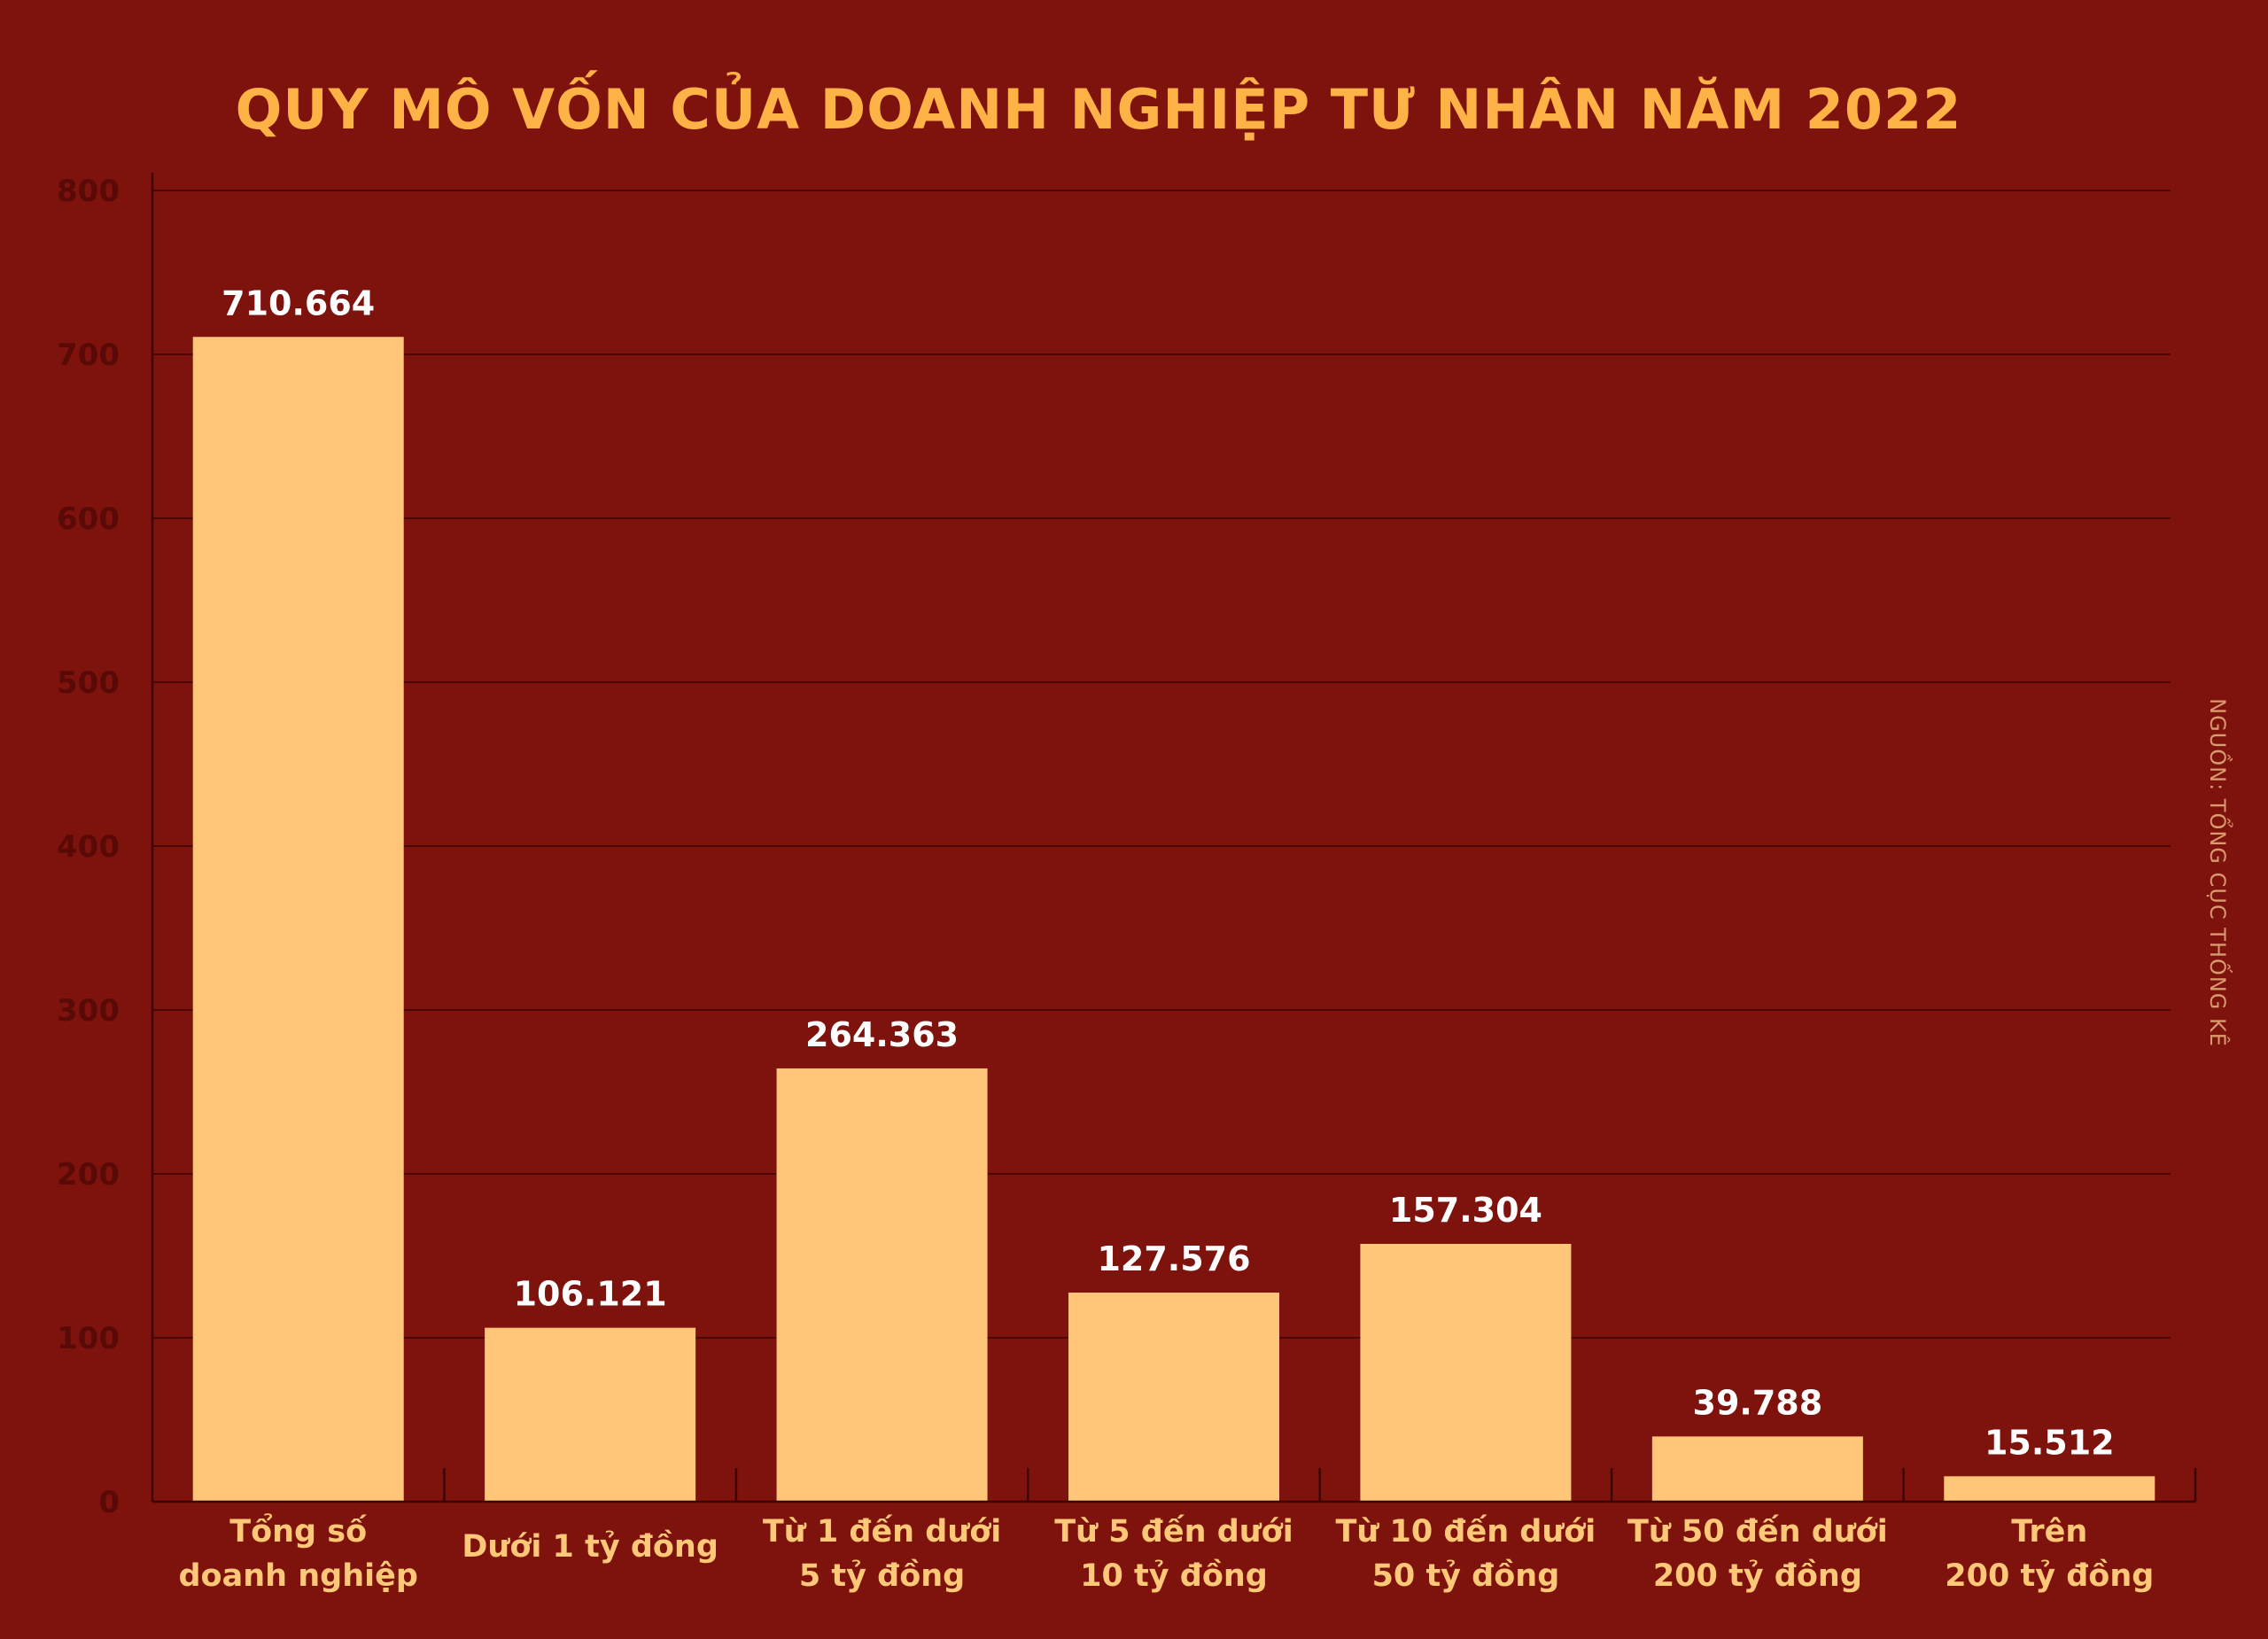  I want to click on y-tick-label: 100, so click(88, 1338).